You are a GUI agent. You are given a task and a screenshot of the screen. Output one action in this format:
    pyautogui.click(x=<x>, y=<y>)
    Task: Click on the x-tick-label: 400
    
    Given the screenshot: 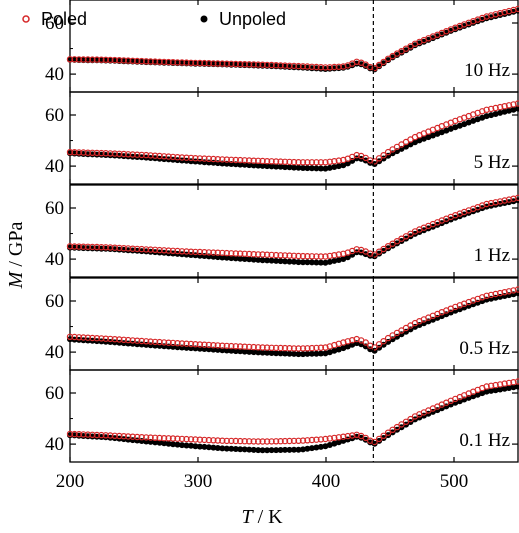 What is the action you would take?
    pyautogui.click(x=326, y=481)
    